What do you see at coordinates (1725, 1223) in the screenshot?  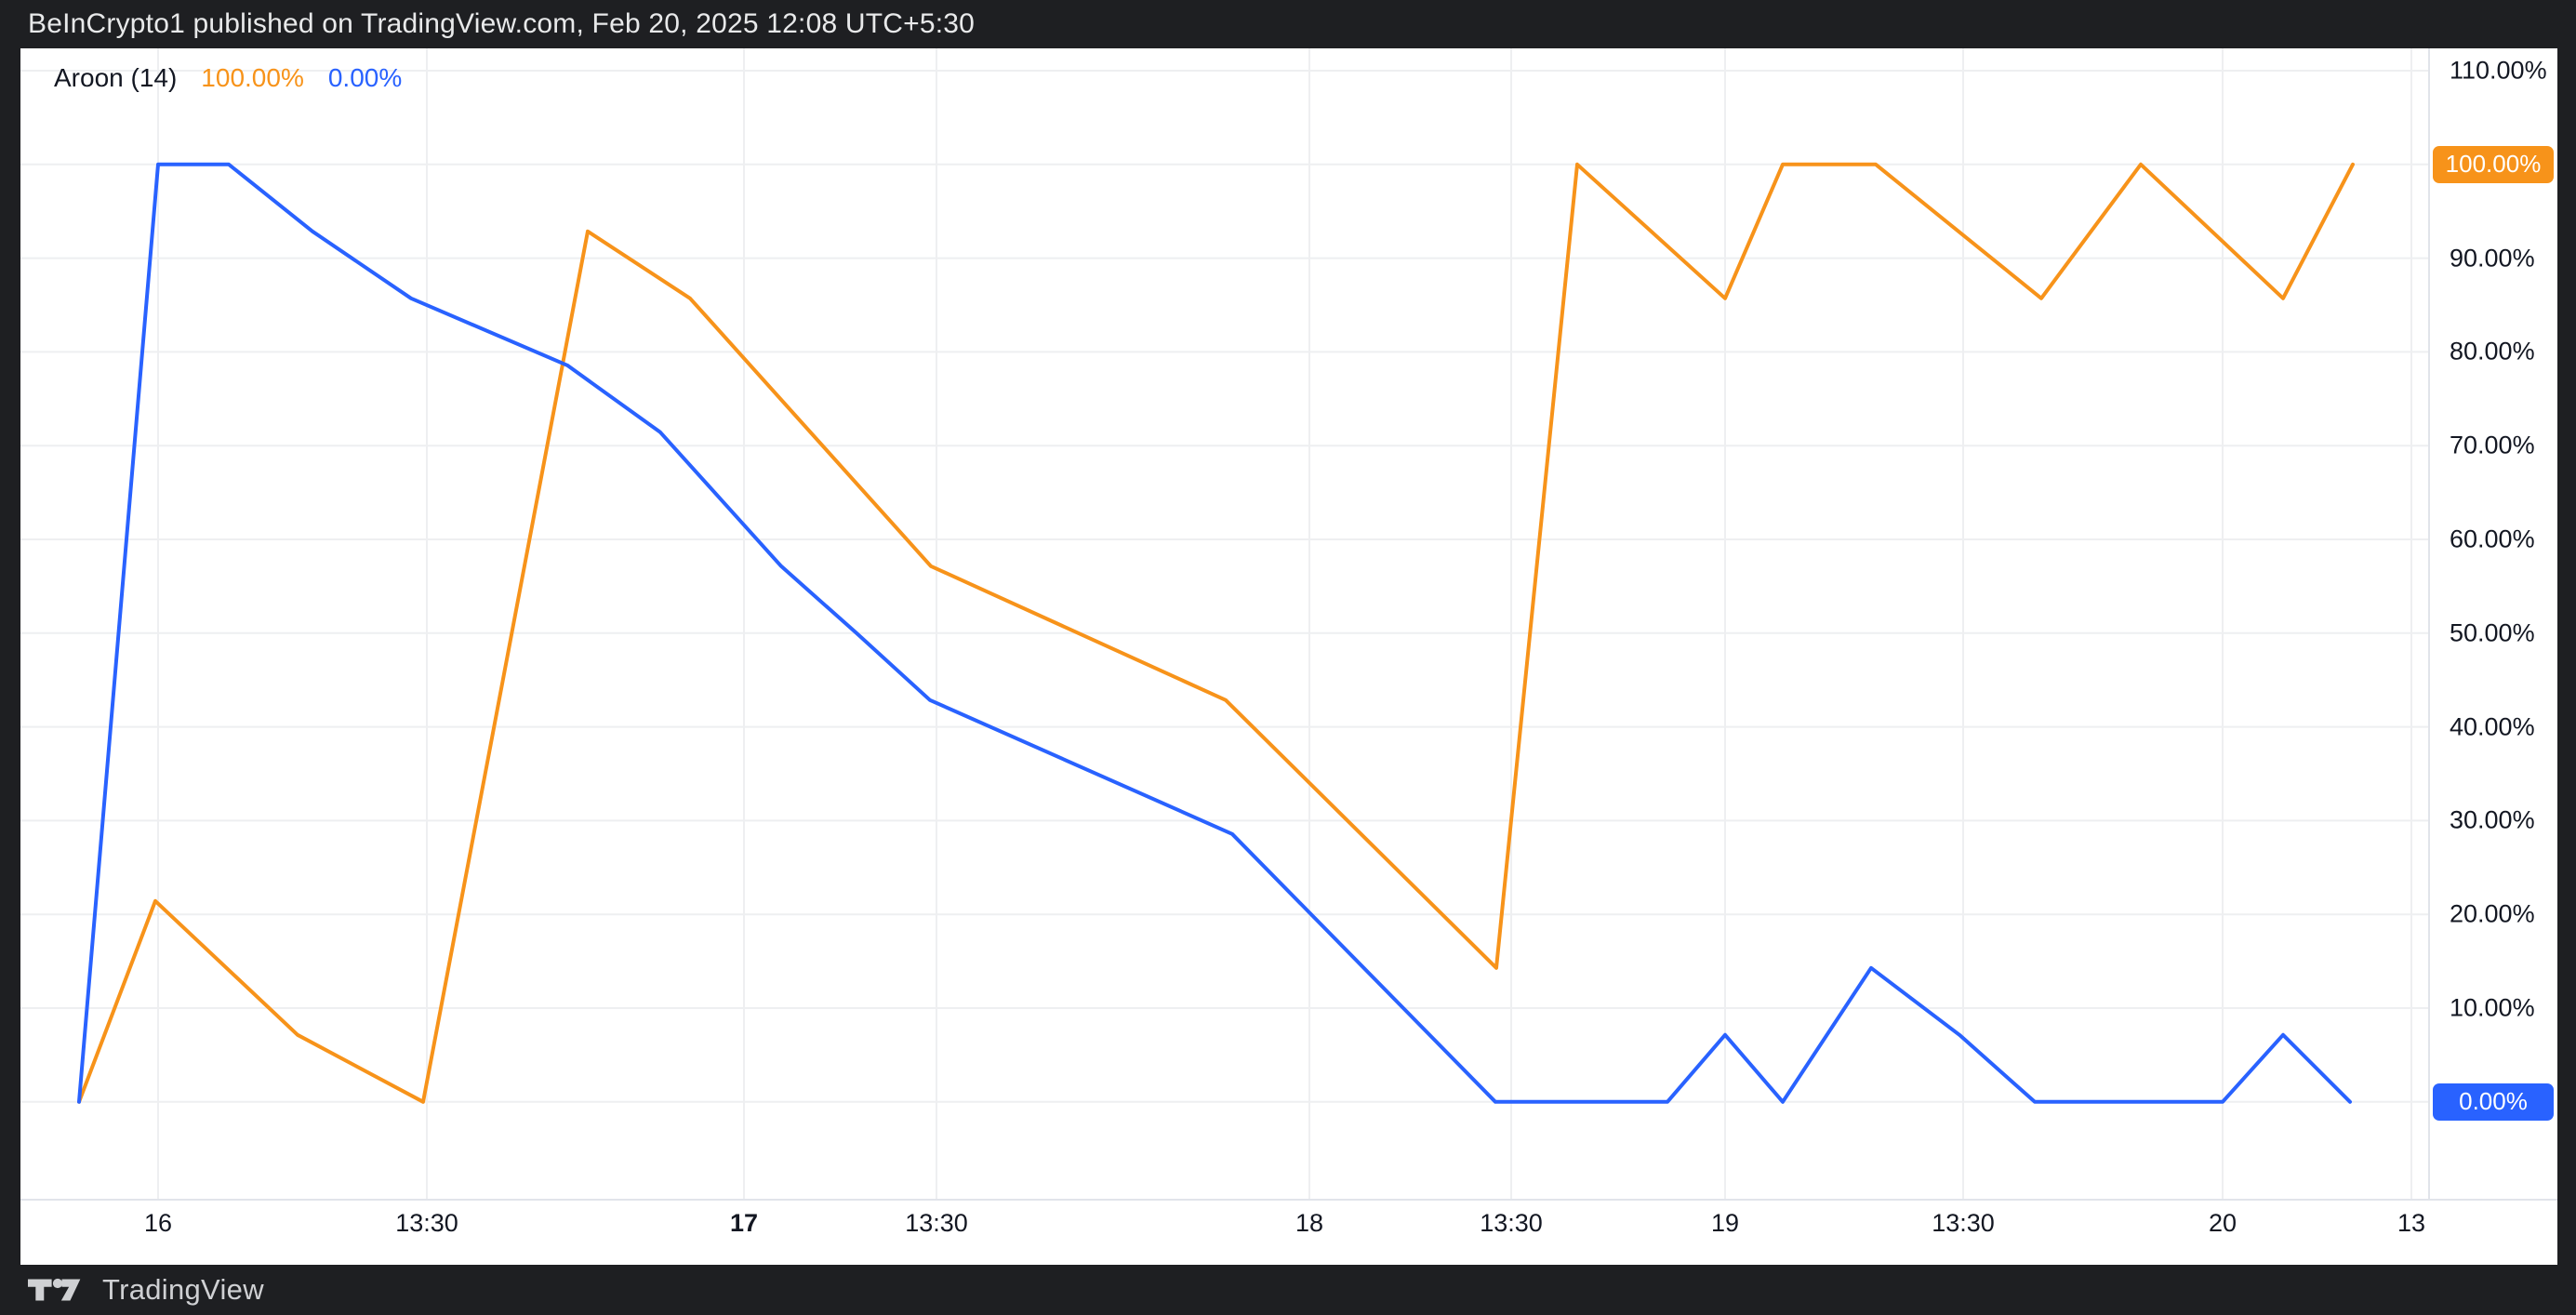 I see `x-axis-label: 19` at bounding box center [1725, 1223].